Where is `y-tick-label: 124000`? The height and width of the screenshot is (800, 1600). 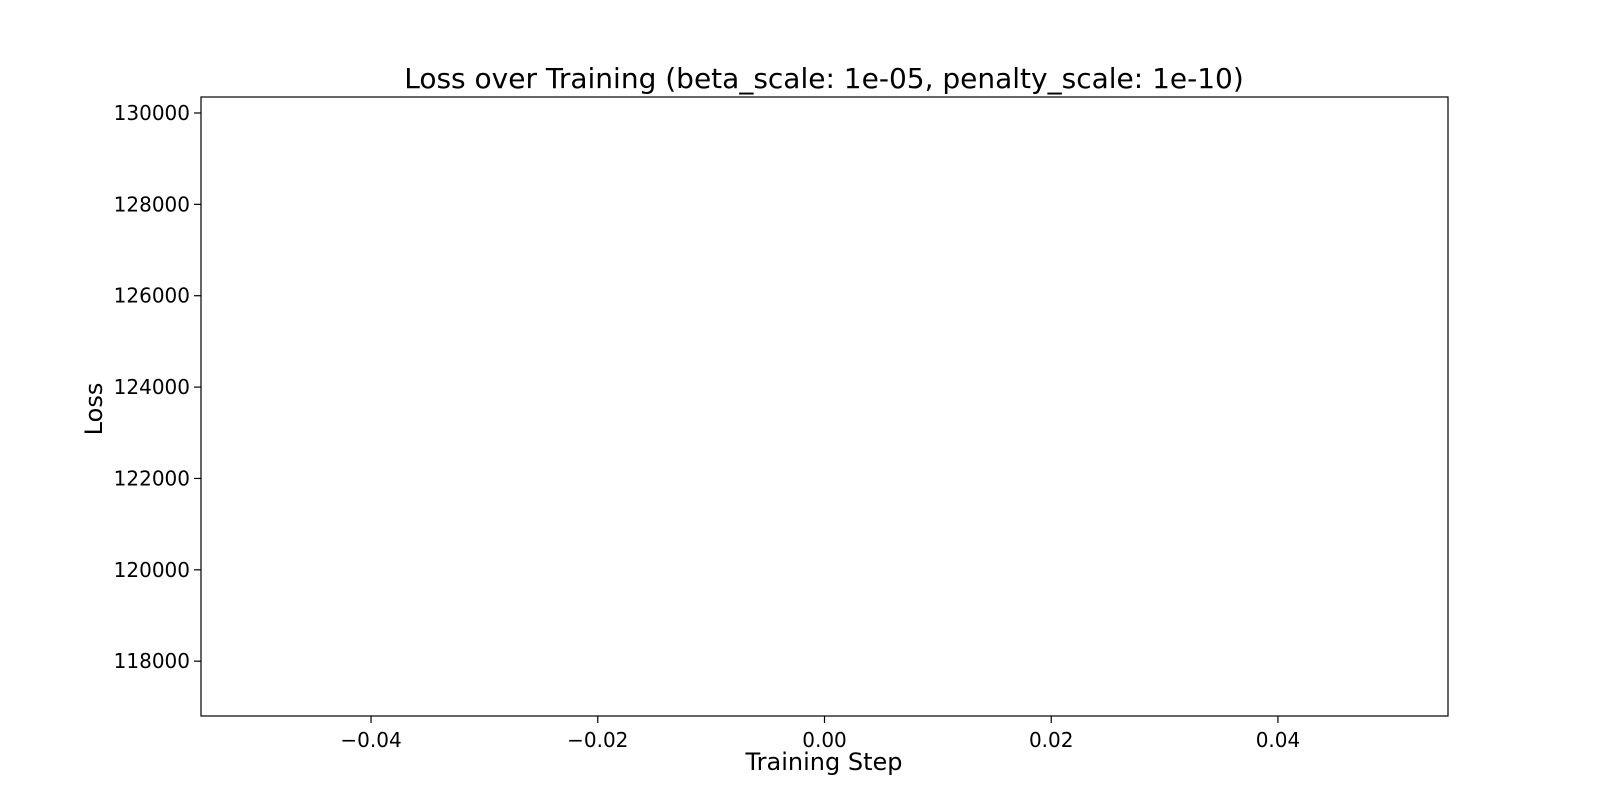
y-tick-label: 124000 is located at coordinates (152, 387).